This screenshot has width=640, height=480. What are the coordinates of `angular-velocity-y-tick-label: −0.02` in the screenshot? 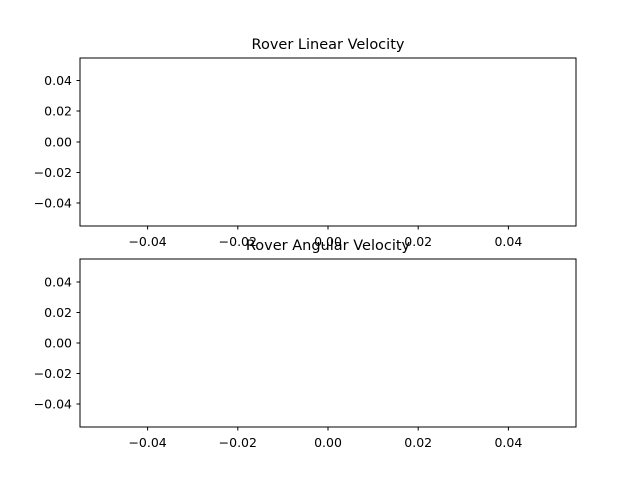 It's located at (53, 373).